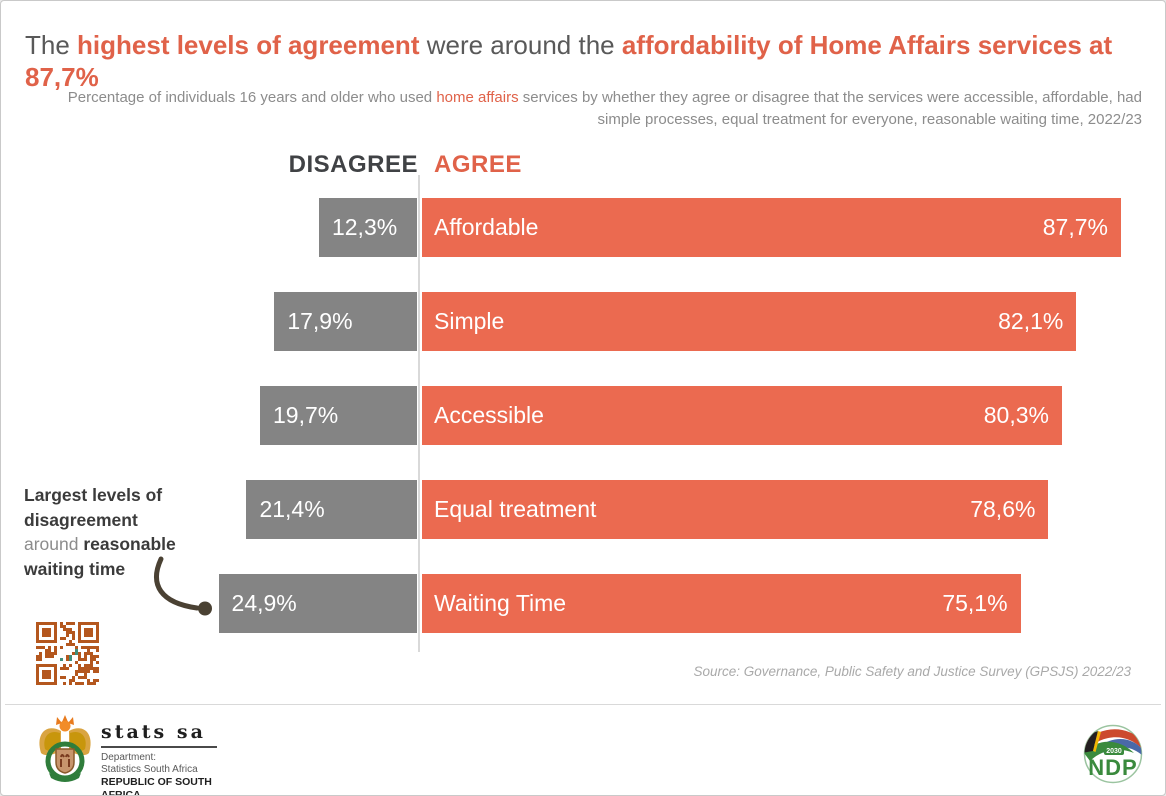 The height and width of the screenshot is (796, 1166). Describe the element at coordinates (81, 519) in the screenshot. I see `annotation-line: disagreement` at that location.